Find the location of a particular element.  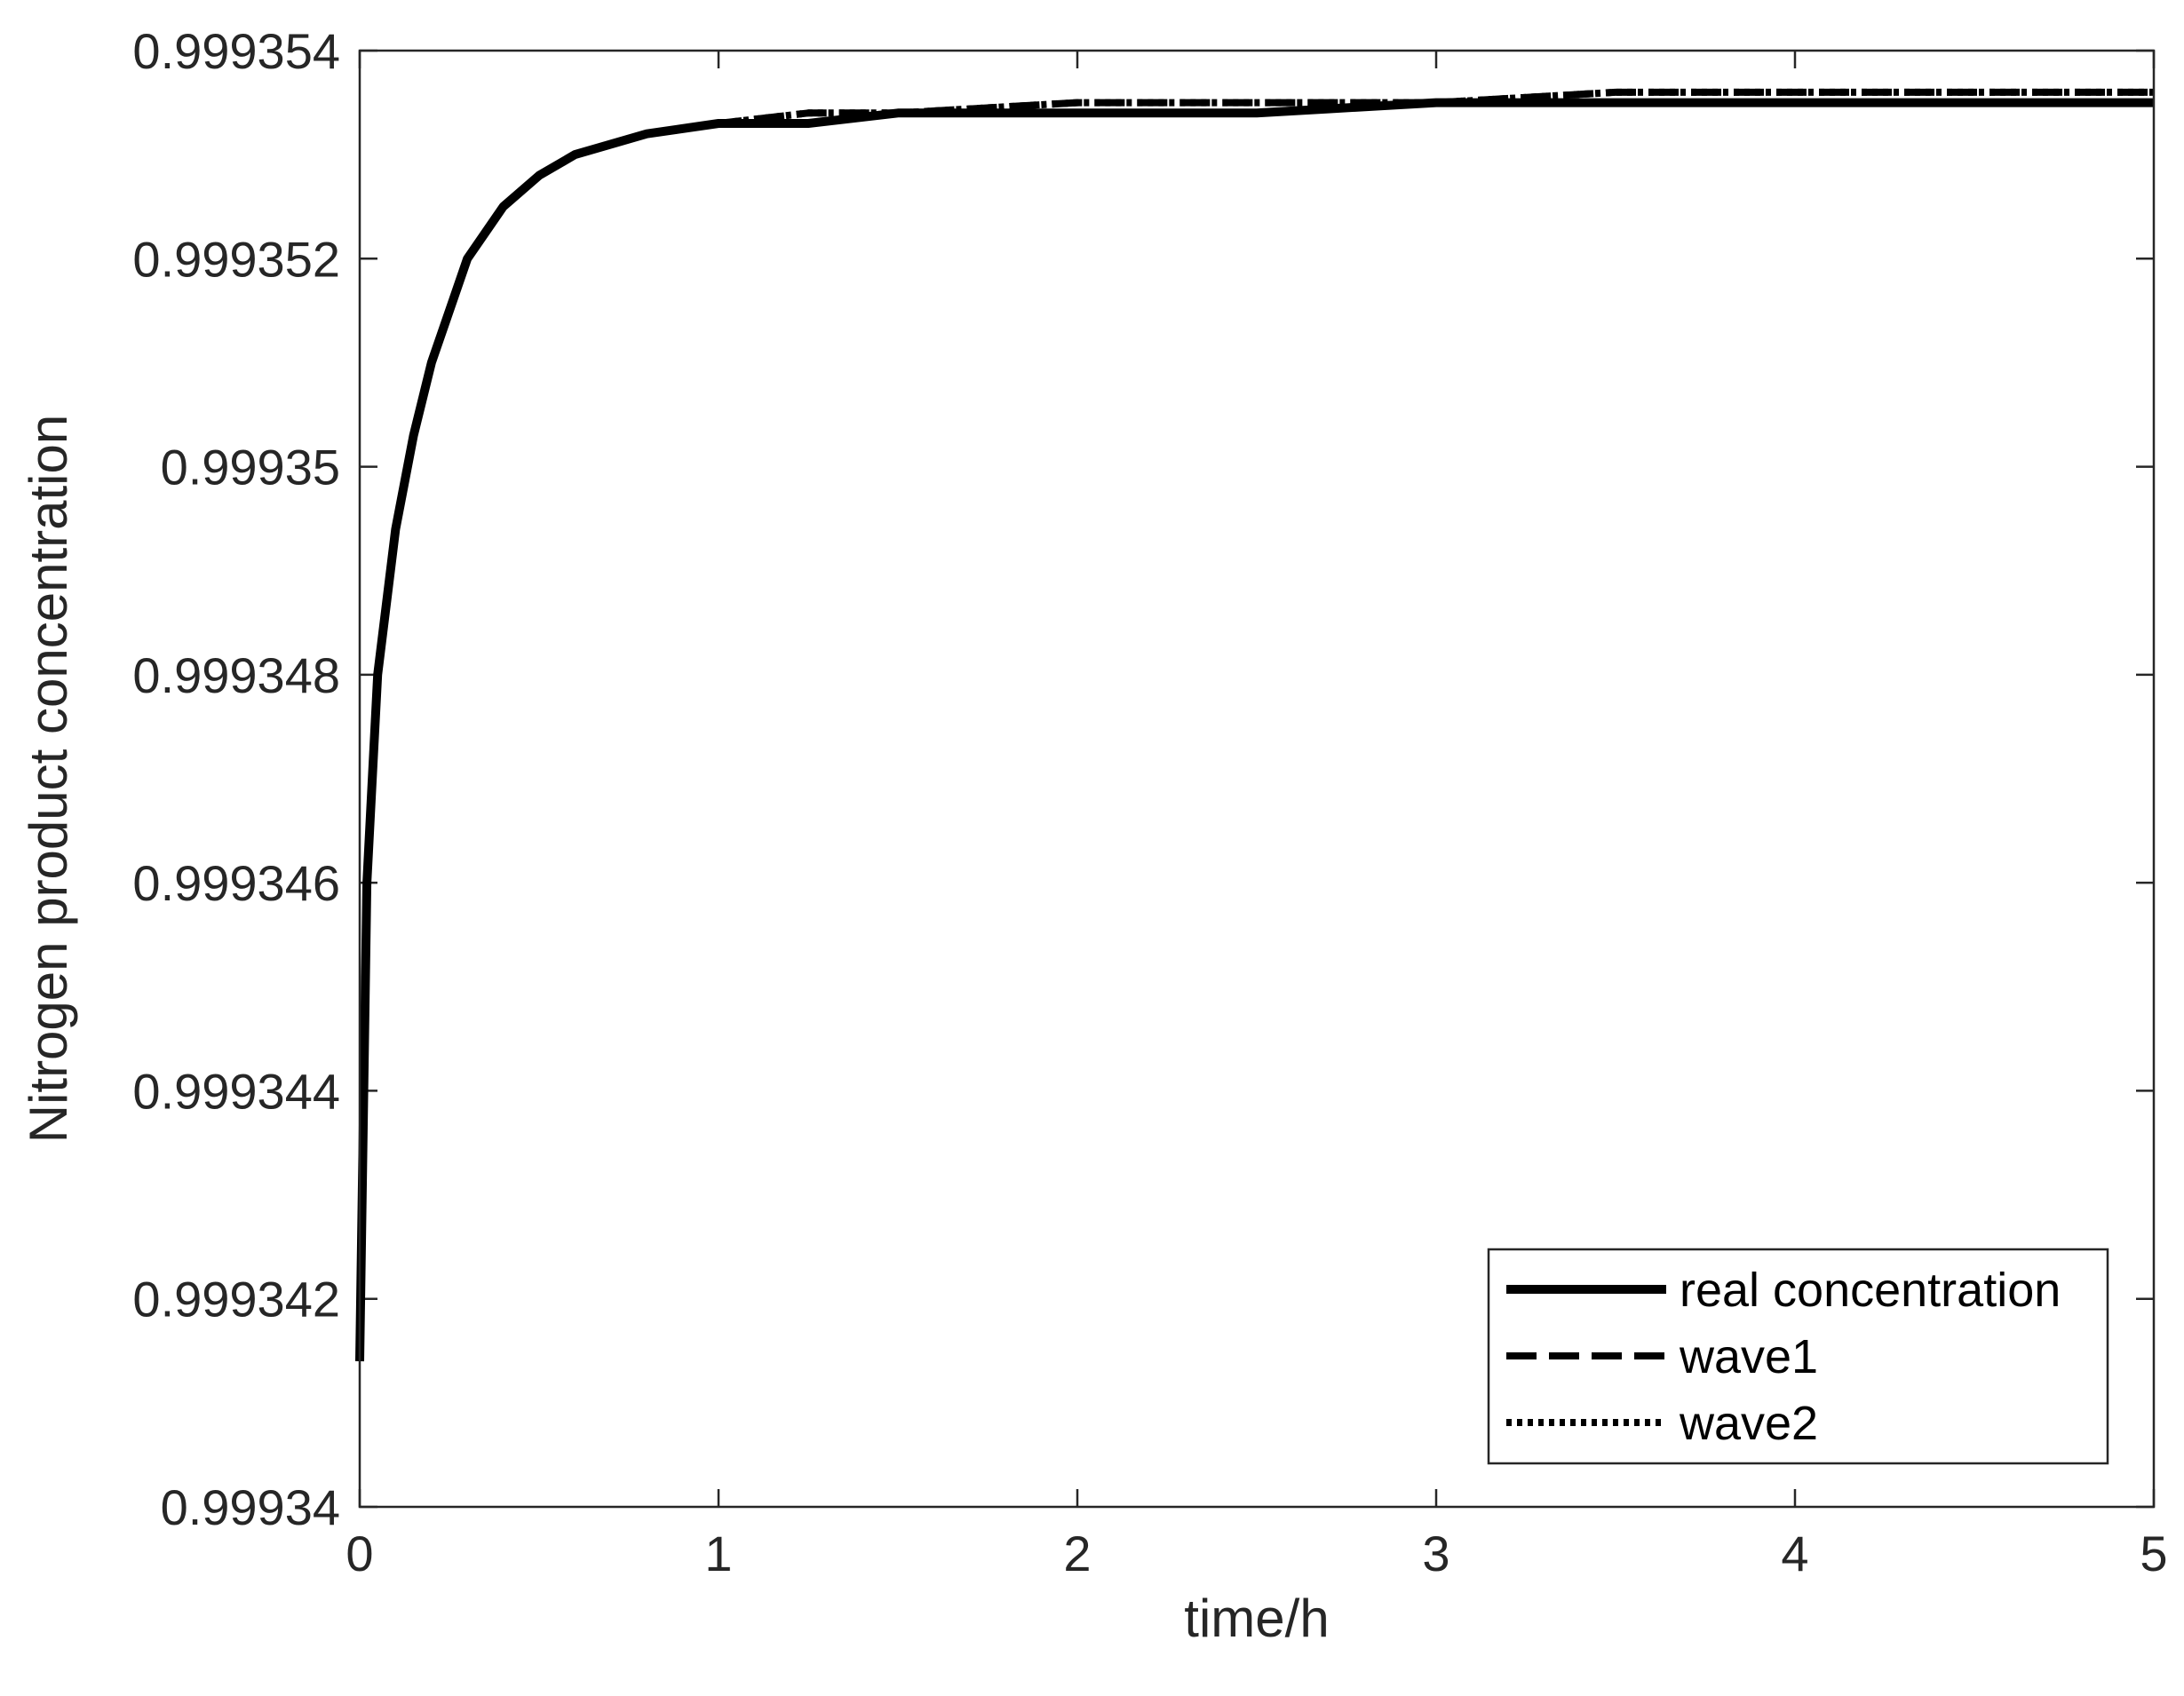

y-axis-label: Nitrogen product concentration is located at coordinates (48, 779).